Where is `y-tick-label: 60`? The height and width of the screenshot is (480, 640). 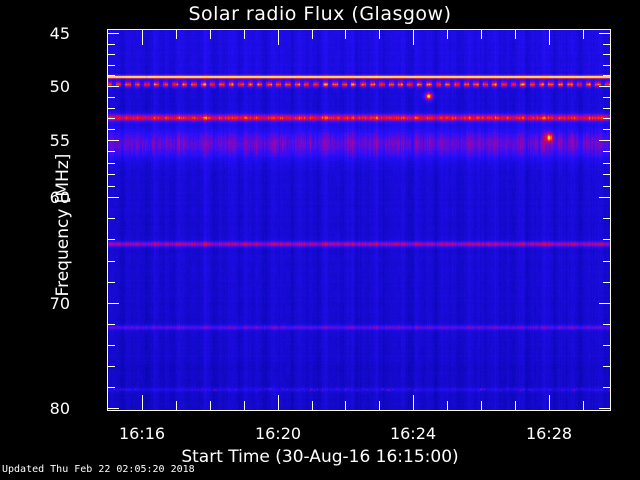 y-tick-label: 60 is located at coordinates (59, 197).